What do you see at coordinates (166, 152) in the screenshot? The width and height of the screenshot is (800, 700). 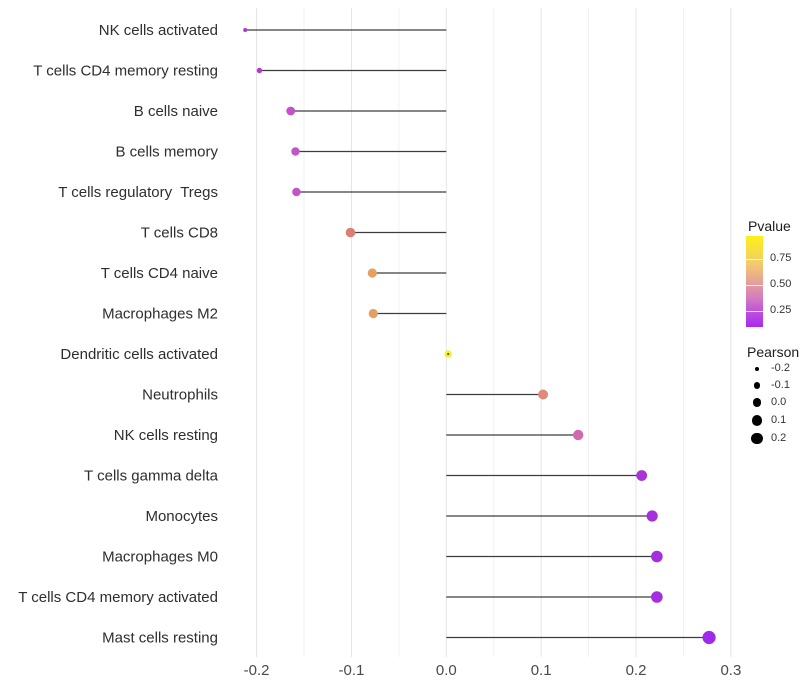 I see `category-label: B cells memory` at bounding box center [166, 152].